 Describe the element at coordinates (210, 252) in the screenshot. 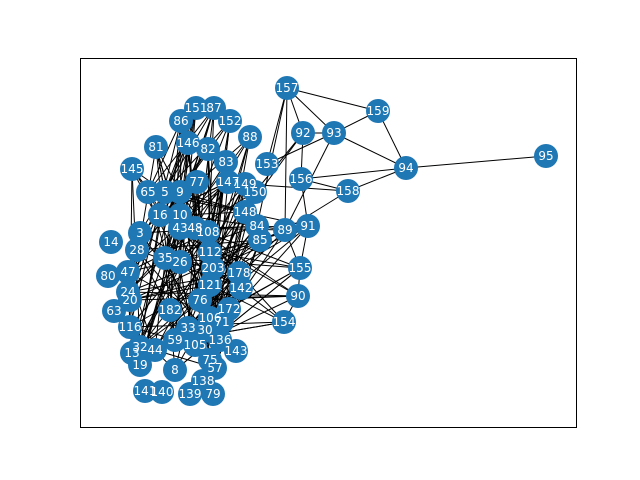

I see `node-label: 112` at that location.